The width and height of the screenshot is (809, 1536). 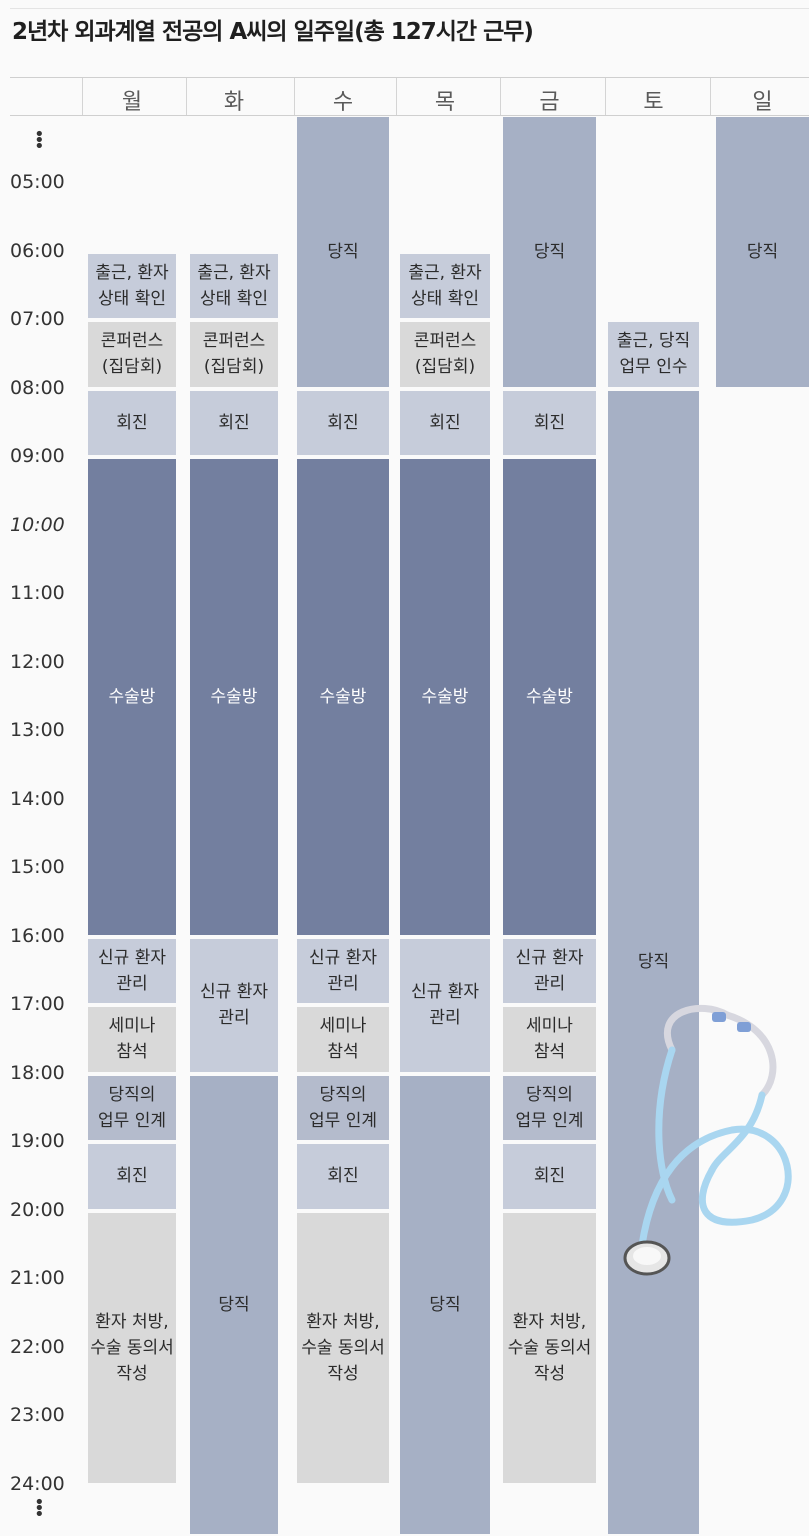 I want to click on time-label: 10:00, so click(x=37, y=524).